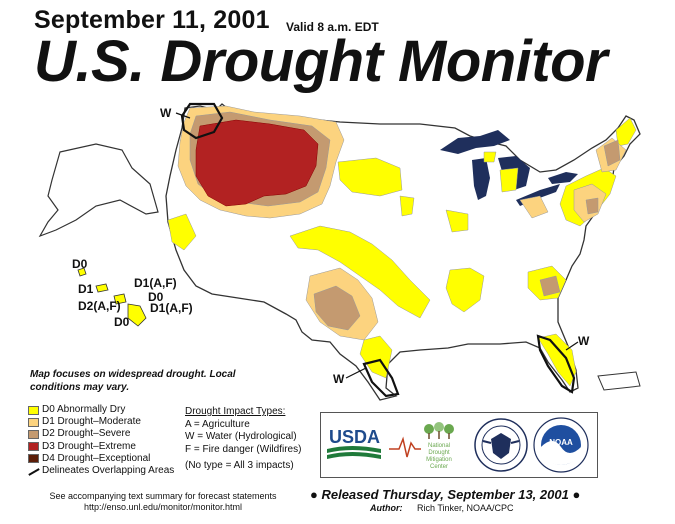 This screenshot has width=675, height=524. I want to click on impact-heading: Drought Impact Types:, so click(235, 411).